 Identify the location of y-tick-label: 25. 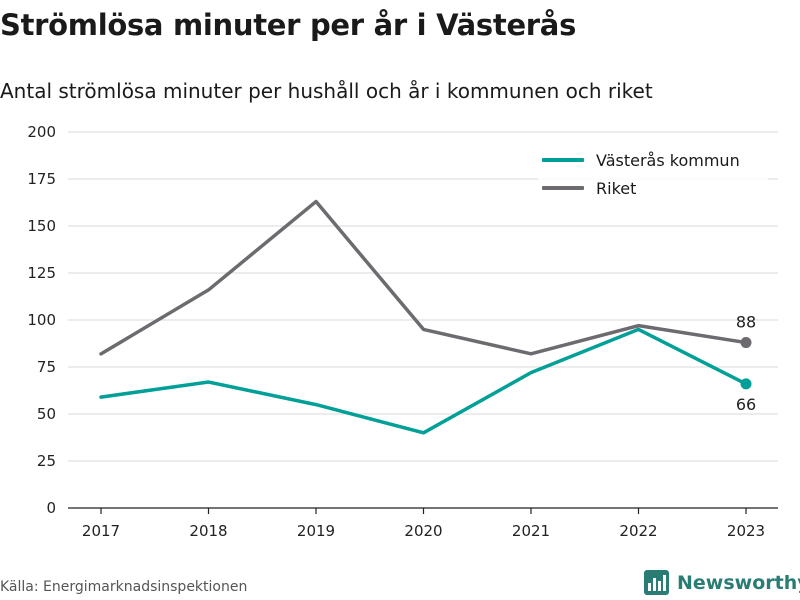
(46, 461).